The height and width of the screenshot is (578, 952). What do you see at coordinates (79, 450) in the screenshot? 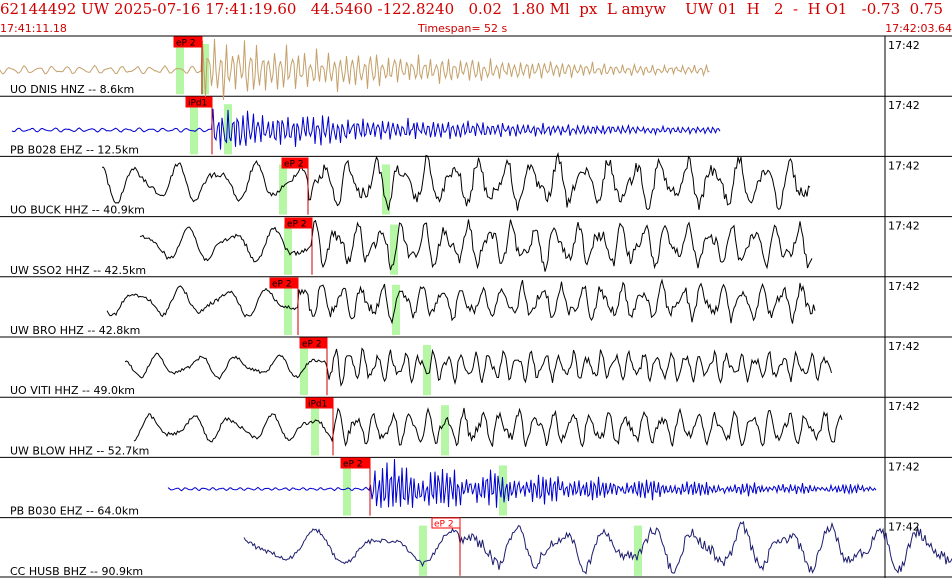
I see `station-label: UW BLOW HHZ -- 52.7km` at bounding box center [79, 450].